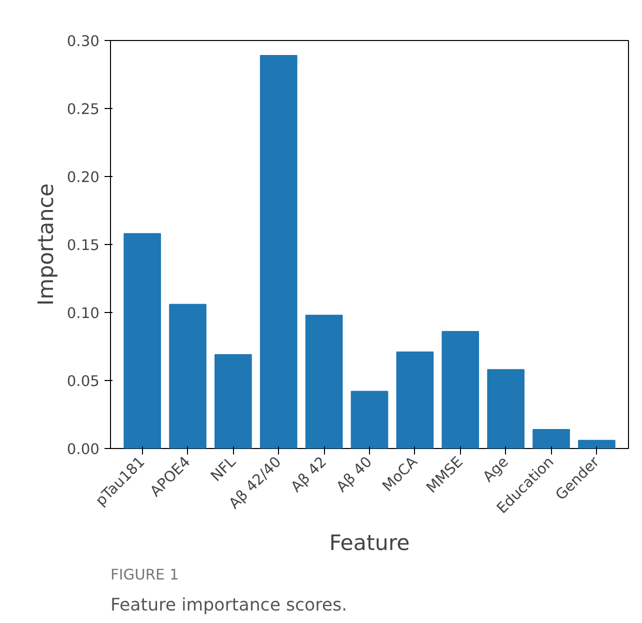 The width and height of the screenshot is (642, 623). Describe the element at coordinates (83, 109) in the screenshot. I see `y-tick-label: 0.25` at that location.